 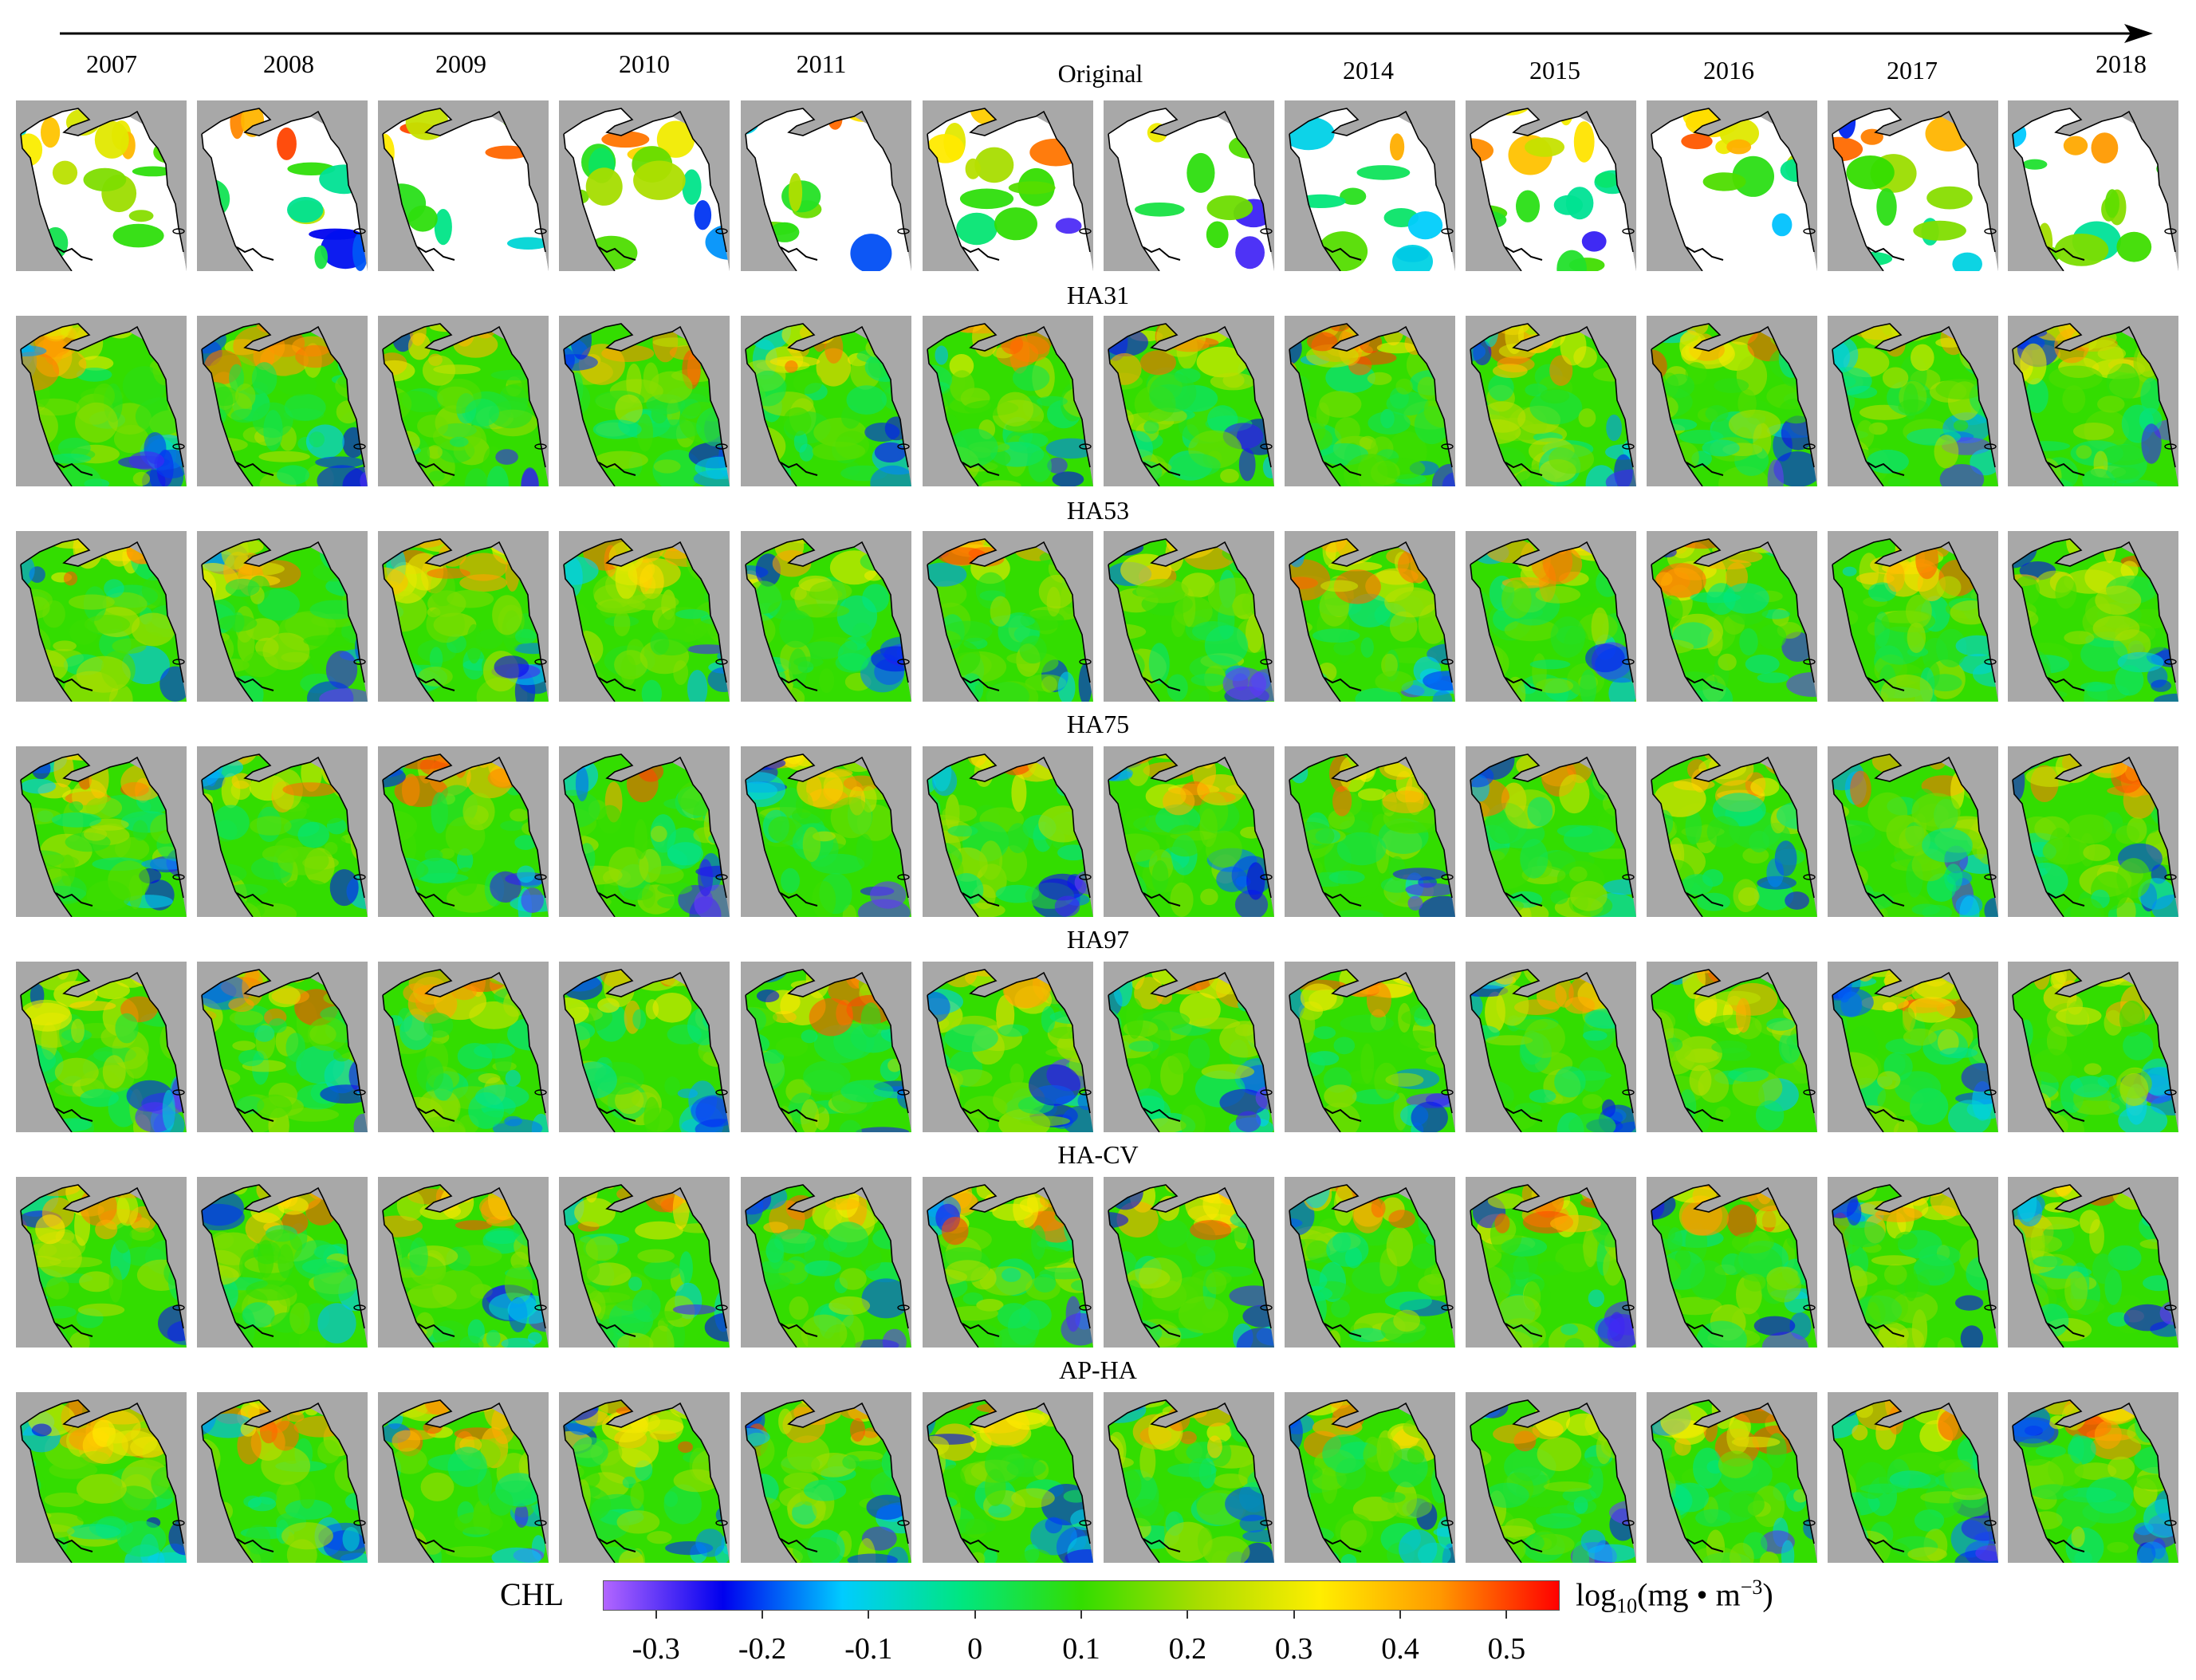 What do you see at coordinates (1098, 1369) in the screenshot?
I see `row-label: AP-HA` at bounding box center [1098, 1369].